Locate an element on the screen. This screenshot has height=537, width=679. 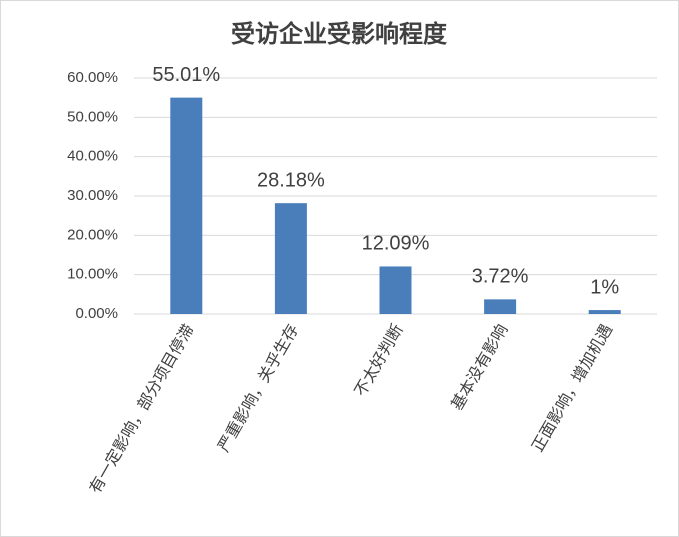
chart-title: 受访企业受影响程度 is located at coordinates (339, 34).